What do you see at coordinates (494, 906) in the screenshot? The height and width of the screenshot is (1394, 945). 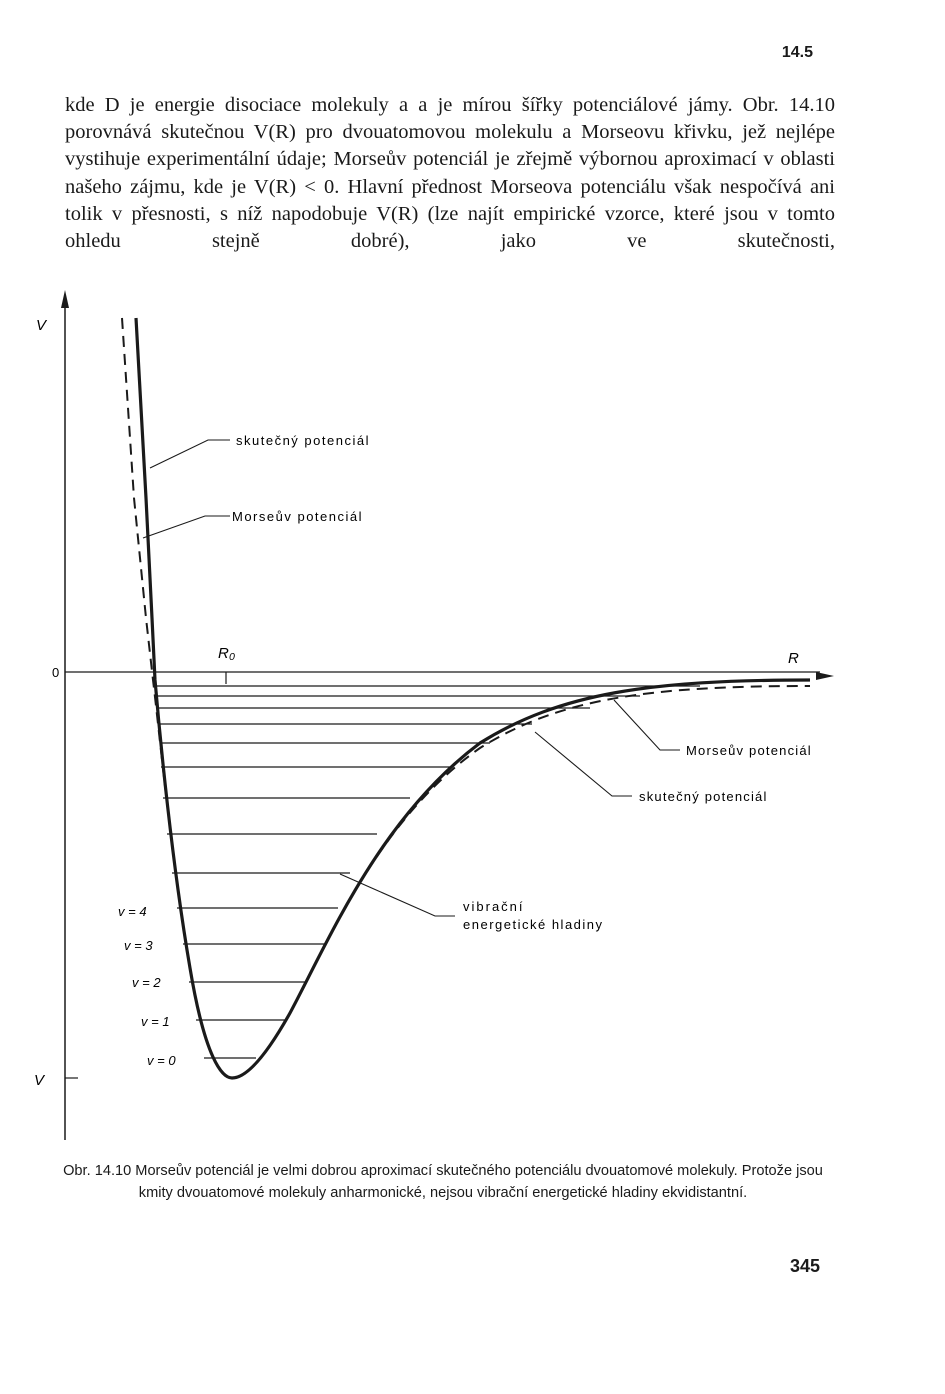 I see `label-vibrational-levels-1: vibrační` at bounding box center [494, 906].